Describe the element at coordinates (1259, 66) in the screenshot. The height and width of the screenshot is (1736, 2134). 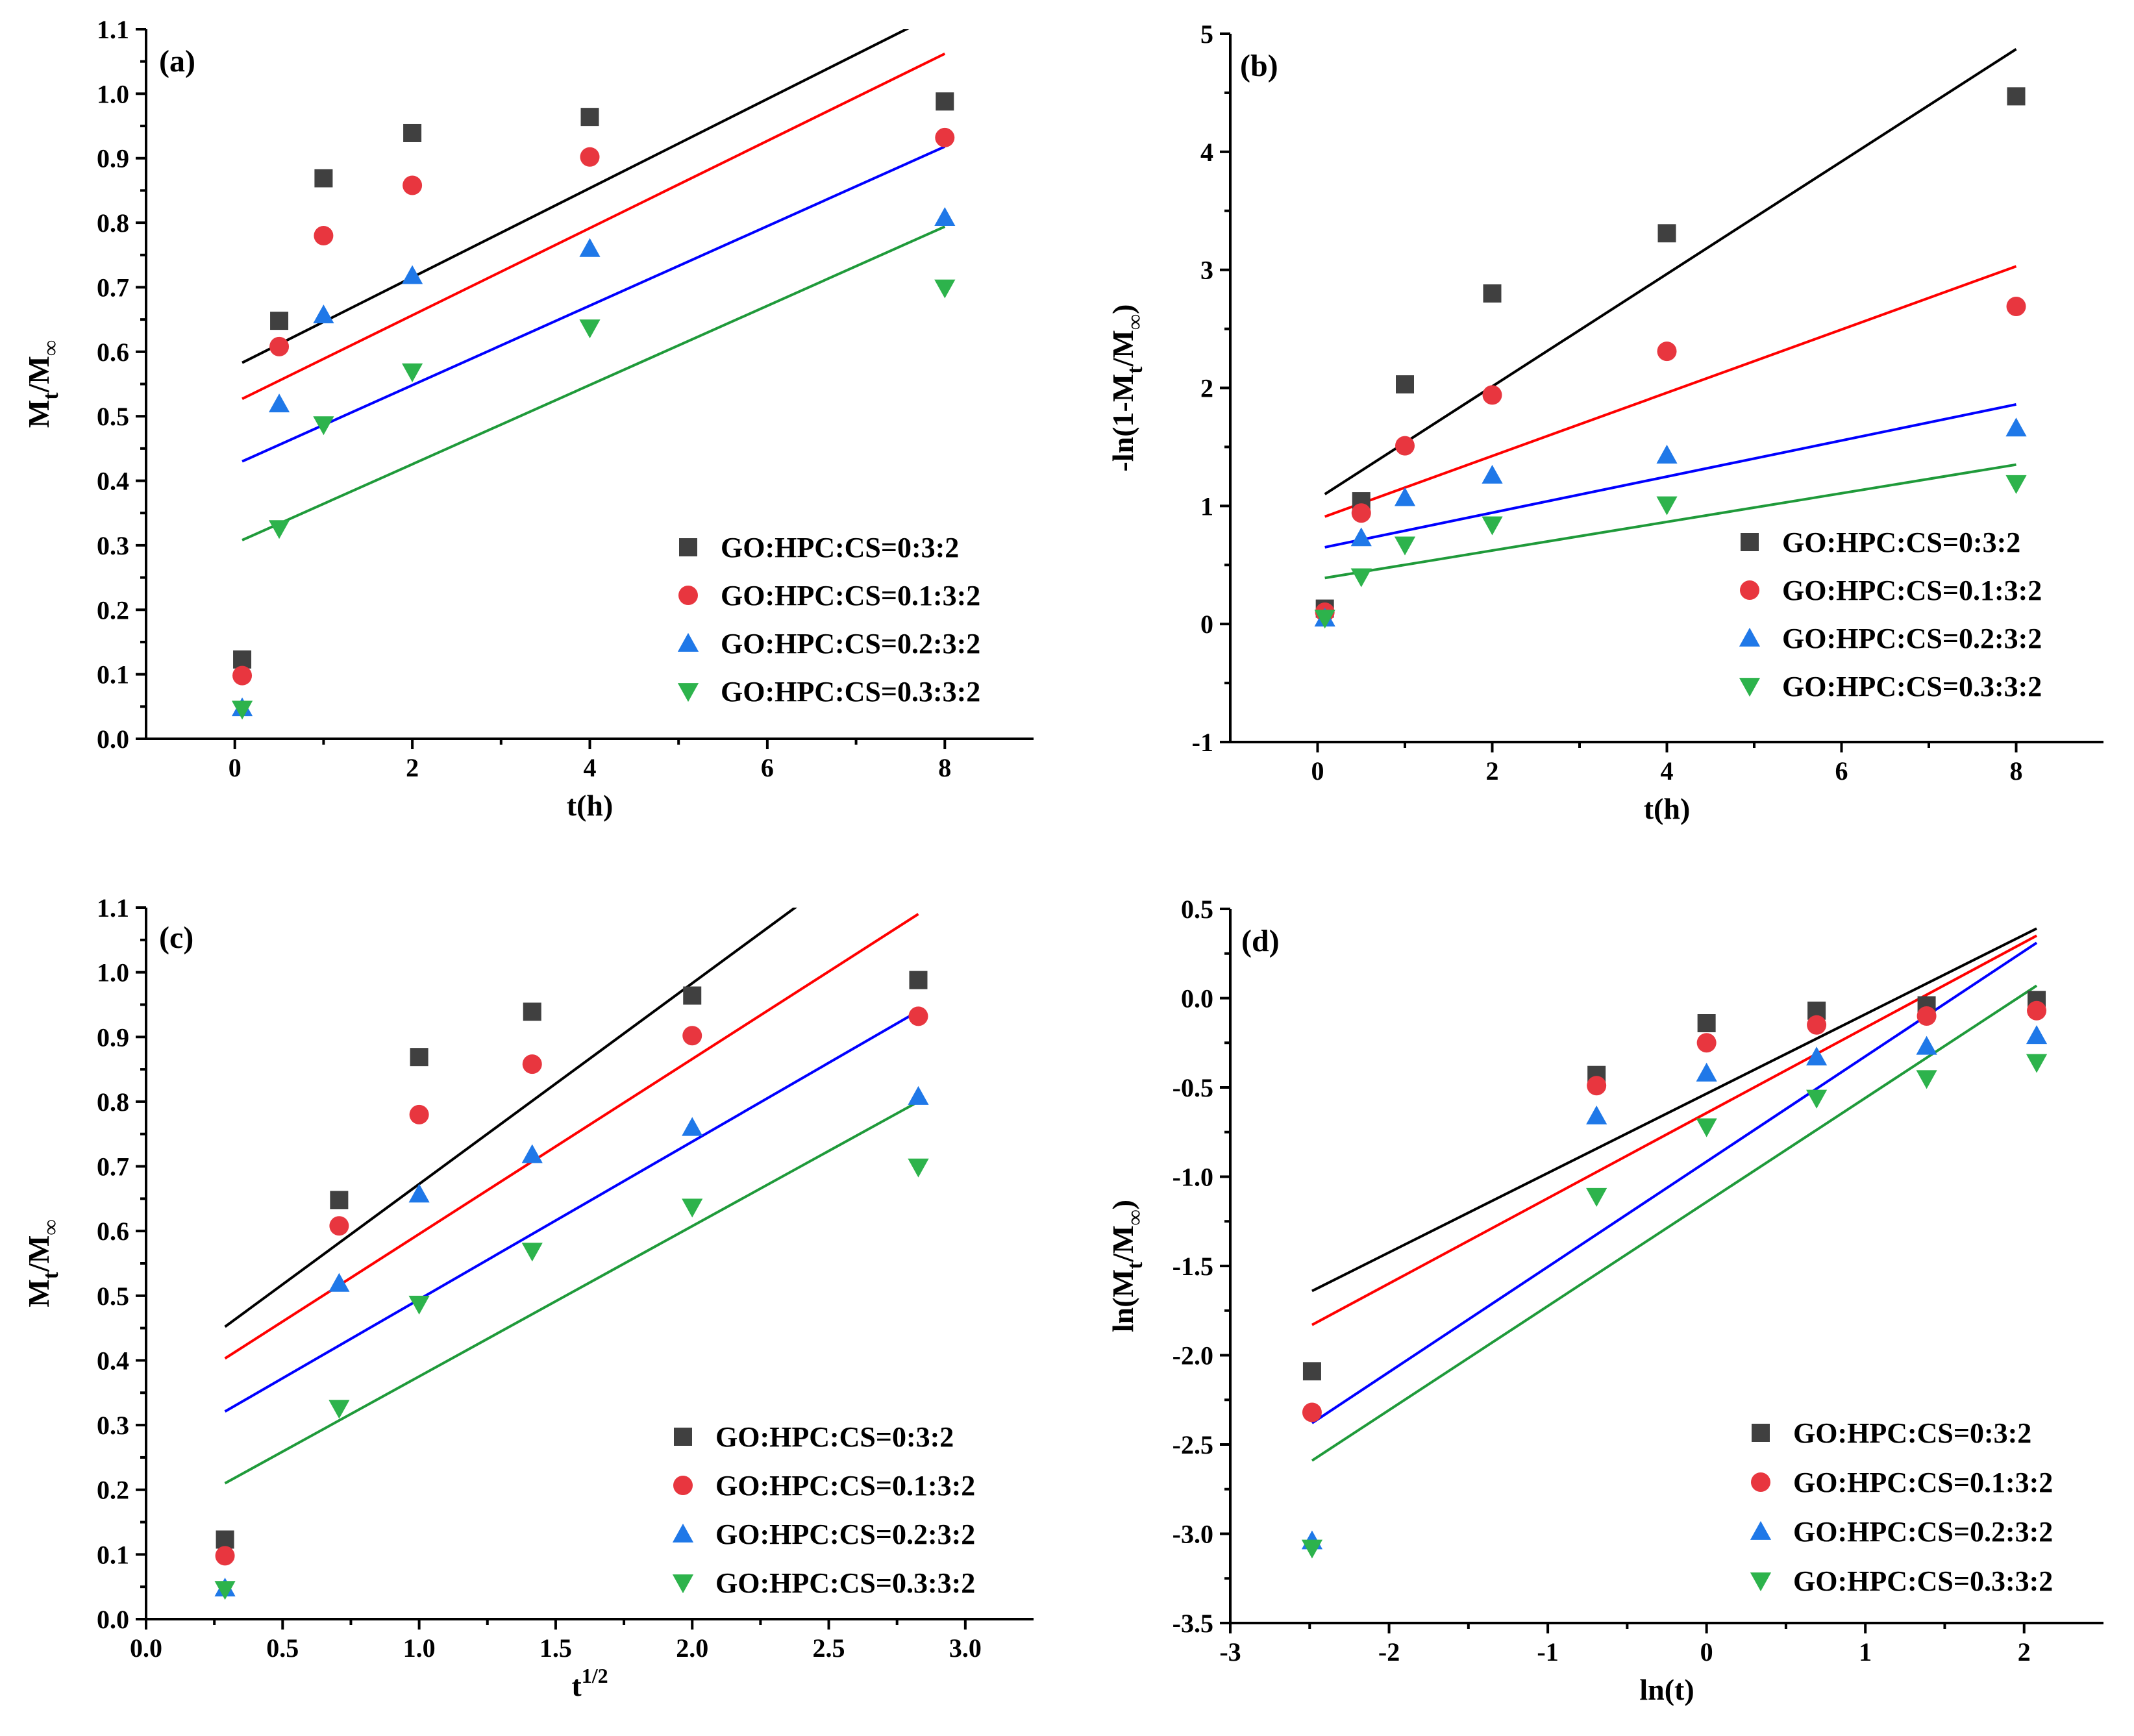
I see `panel-label: (b)` at that location.